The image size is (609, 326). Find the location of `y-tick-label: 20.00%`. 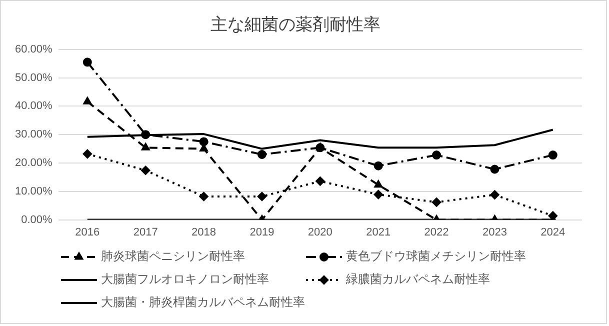

y-tick-label: 20.00% is located at coordinates (33, 163).